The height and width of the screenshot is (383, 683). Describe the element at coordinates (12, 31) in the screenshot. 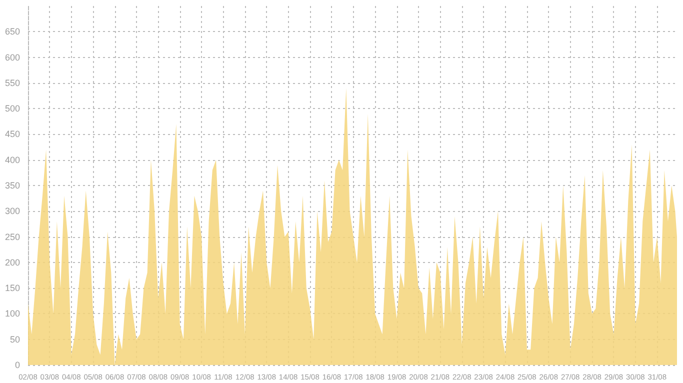

I see `y-tick-label: 650` at that location.